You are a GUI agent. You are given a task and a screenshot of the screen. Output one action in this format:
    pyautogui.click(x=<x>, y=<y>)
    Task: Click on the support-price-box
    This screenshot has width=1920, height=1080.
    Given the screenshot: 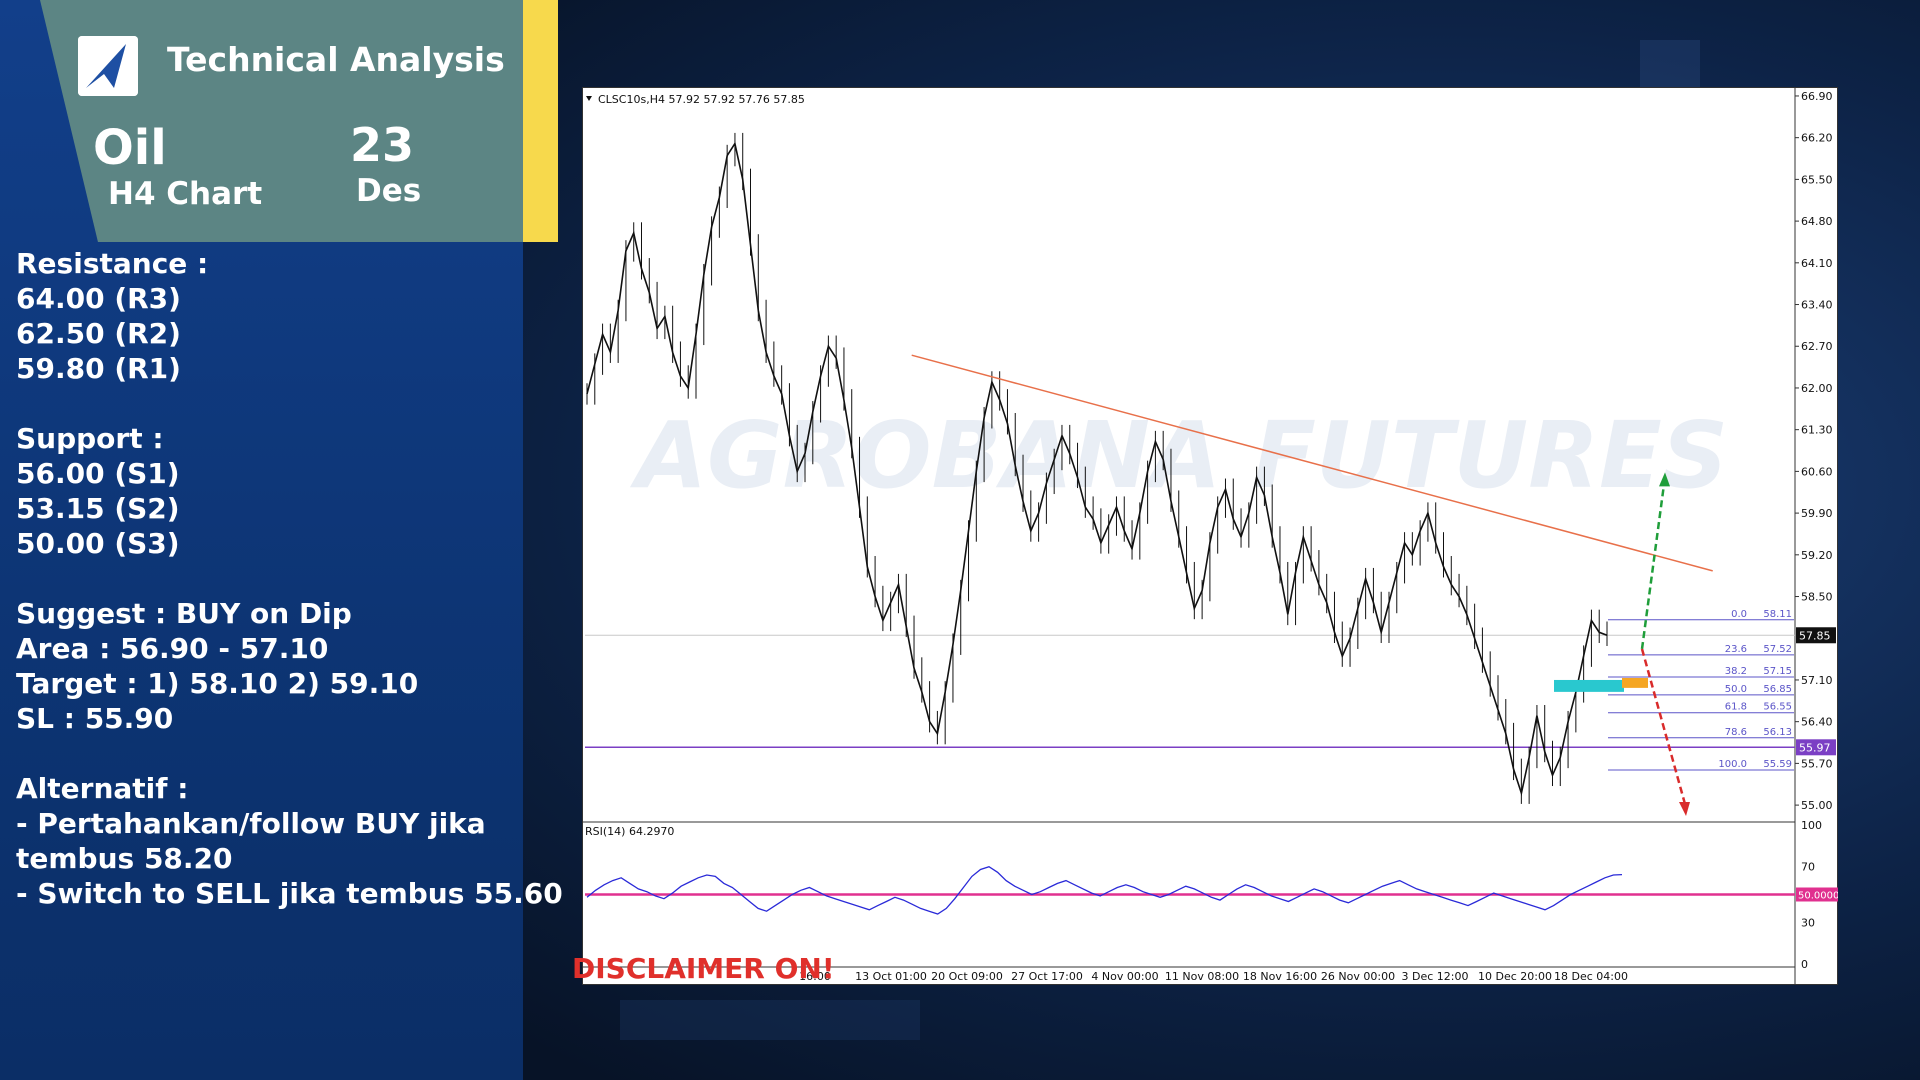 What is the action you would take?
    pyautogui.click(x=1816, y=747)
    